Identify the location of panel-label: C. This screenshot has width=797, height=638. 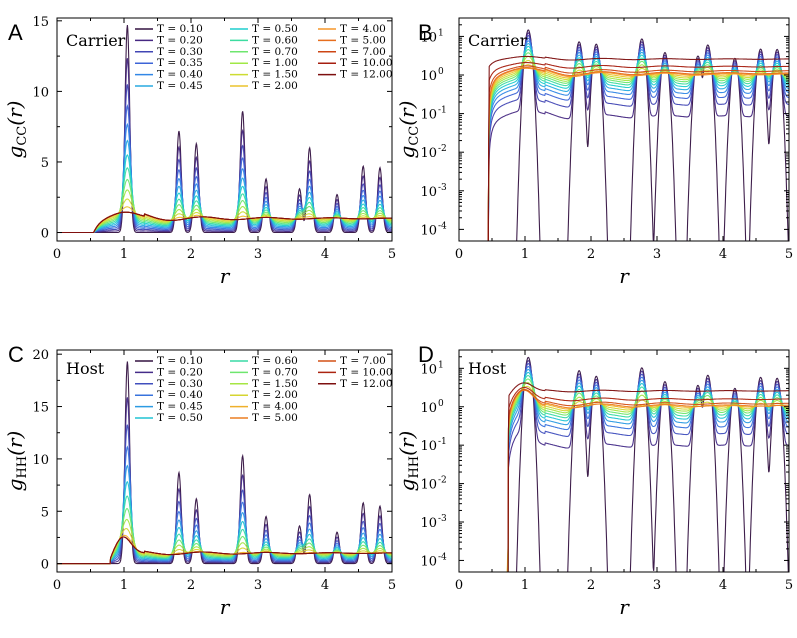
(16, 354).